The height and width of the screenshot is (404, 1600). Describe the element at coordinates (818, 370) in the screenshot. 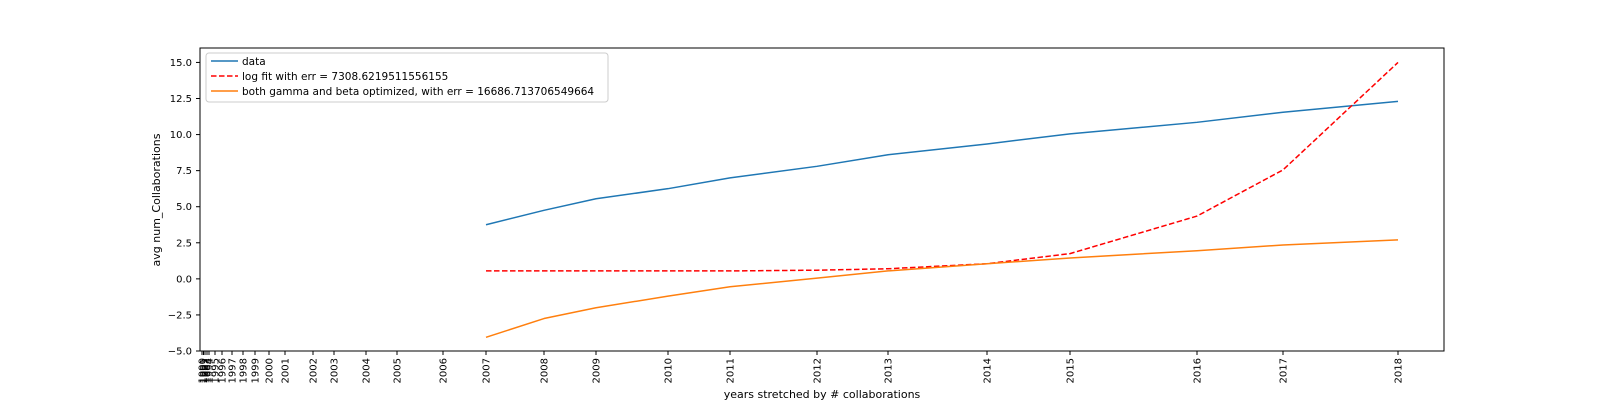

I see `x-tick-label: 2012` at that location.